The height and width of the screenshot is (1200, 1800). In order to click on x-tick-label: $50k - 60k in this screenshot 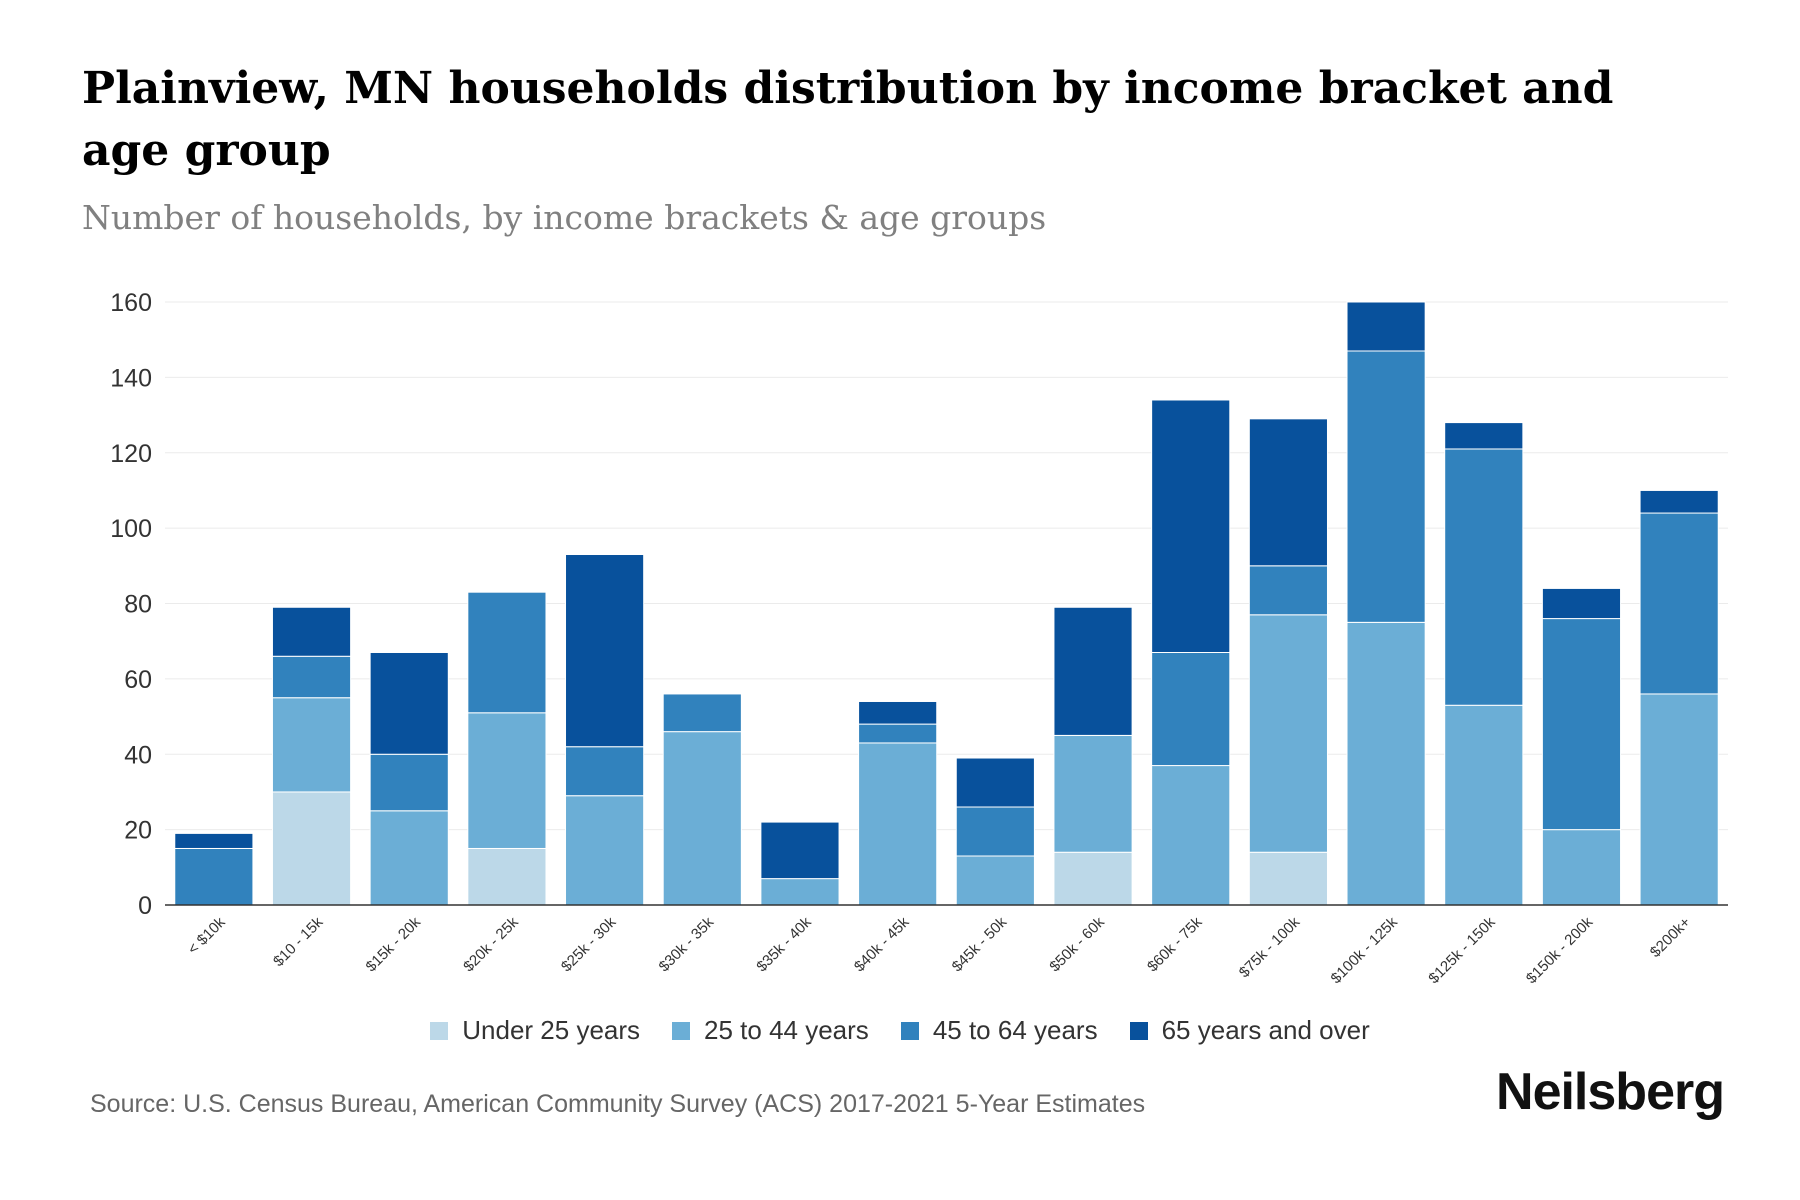, I will do `click(1077, 944)`.